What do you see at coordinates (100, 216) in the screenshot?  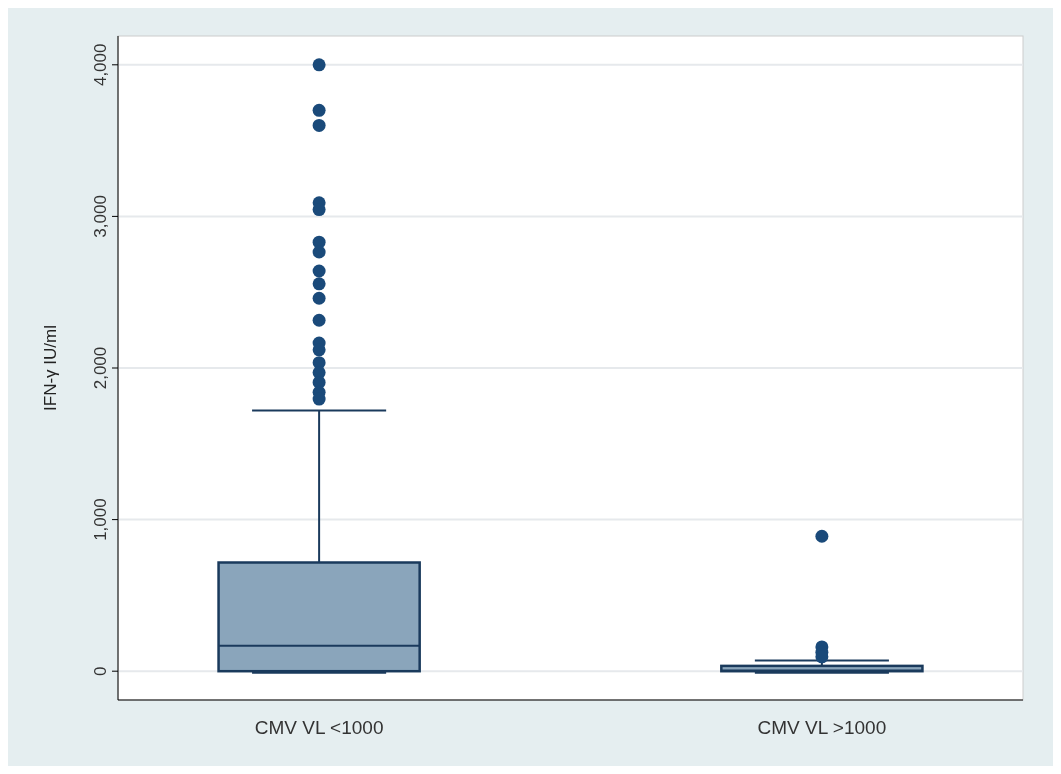 I see `y-tick-label: 3,000` at bounding box center [100, 216].